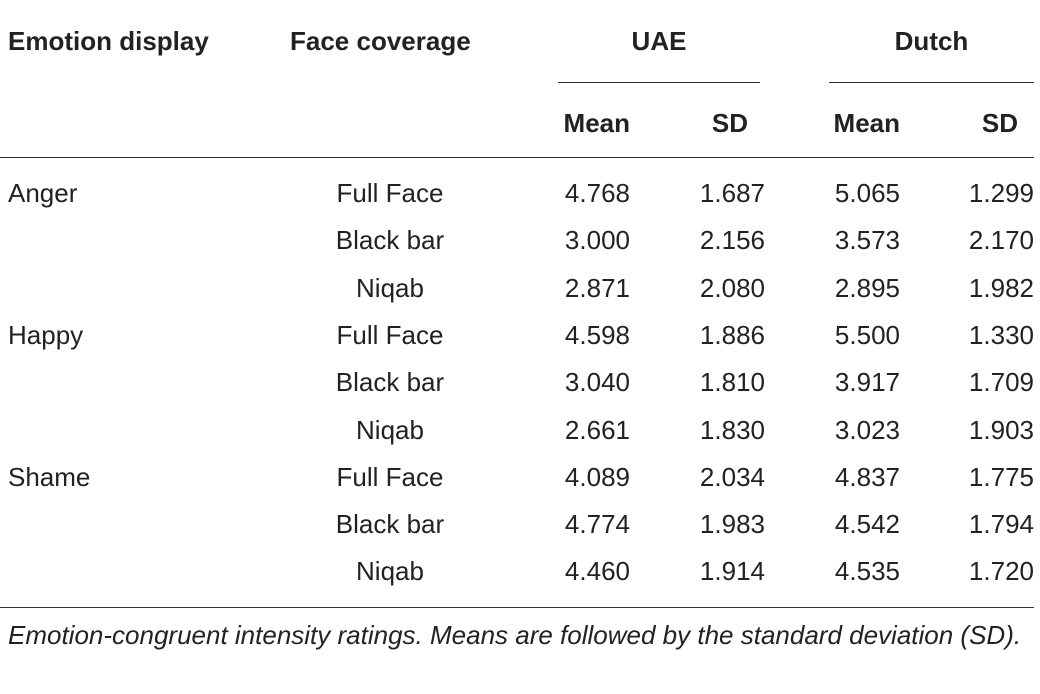  Describe the element at coordinates (596, 123) in the screenshot. I see `header-uae-mean: Mean` at that location.